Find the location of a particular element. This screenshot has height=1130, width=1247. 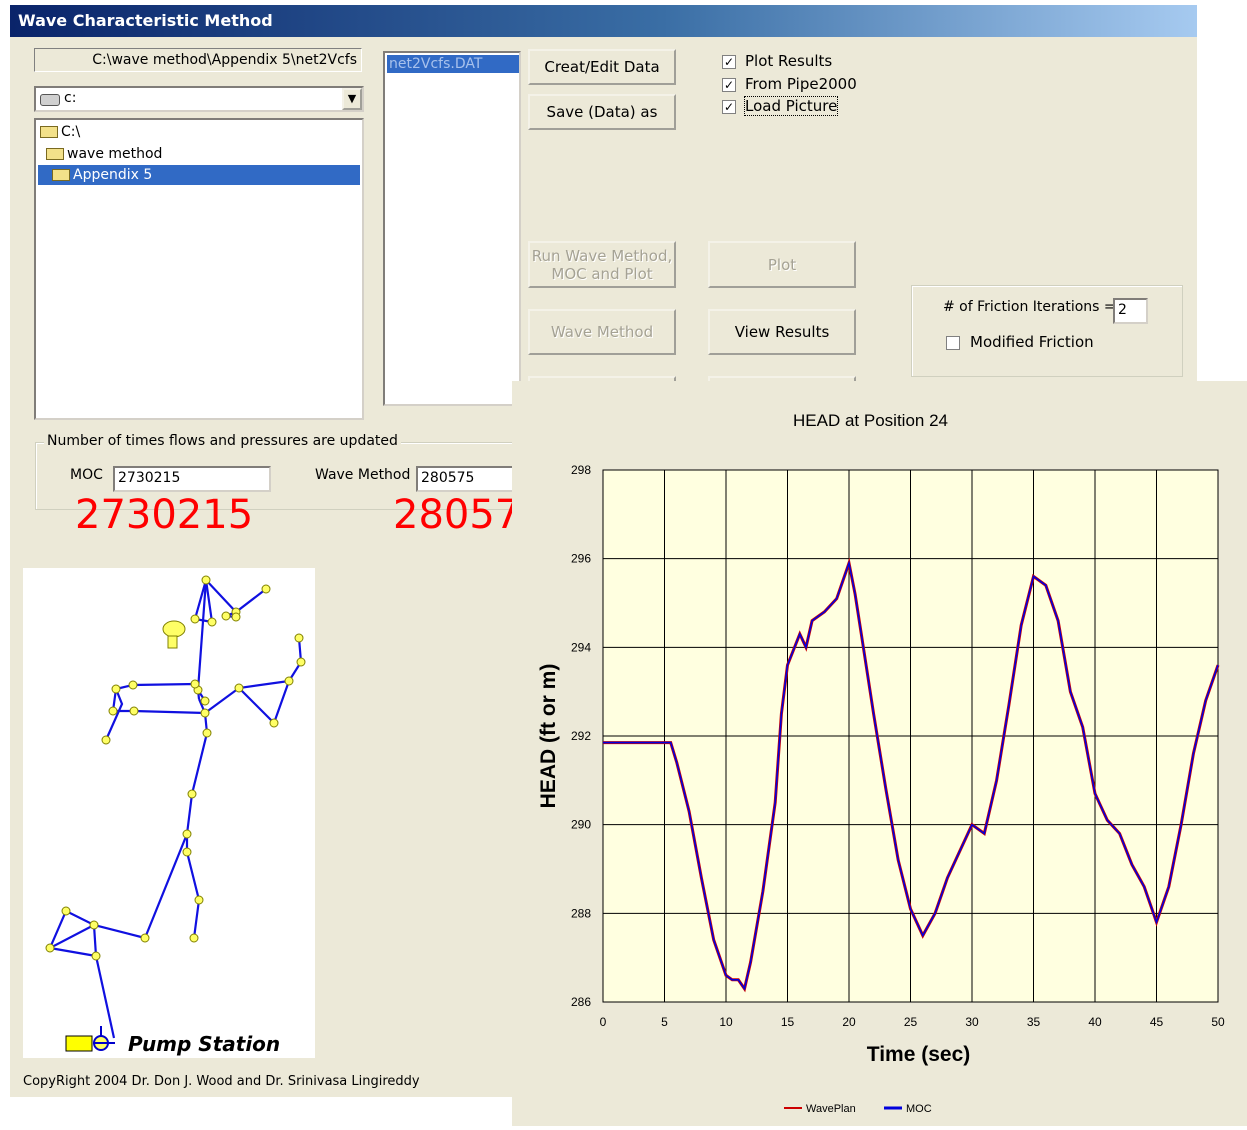

folder-item: C:\ is located at coordinates (60, 132).